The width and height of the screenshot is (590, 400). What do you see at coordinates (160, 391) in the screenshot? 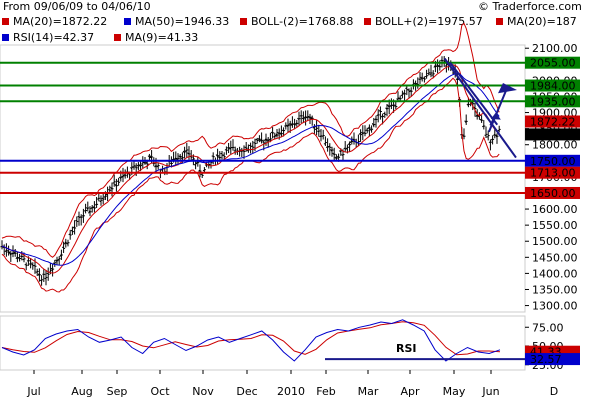
I see `month-label: Oct` at bounding box center [160, 391].